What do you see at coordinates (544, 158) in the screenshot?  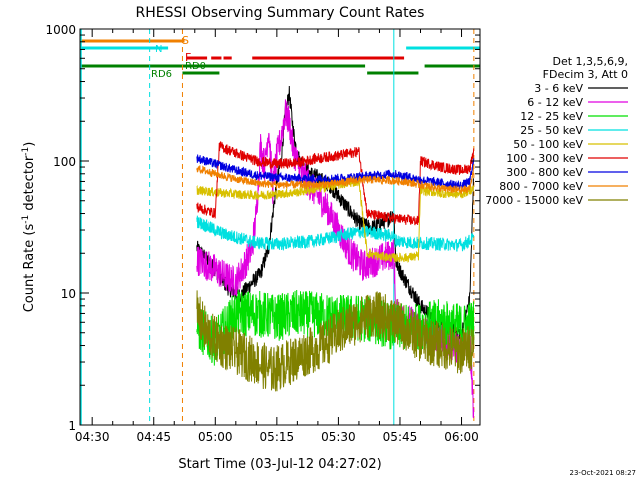 I see `legend-label-100-300-kev: 100 - 300 keV` at bounding box center [544, 158].